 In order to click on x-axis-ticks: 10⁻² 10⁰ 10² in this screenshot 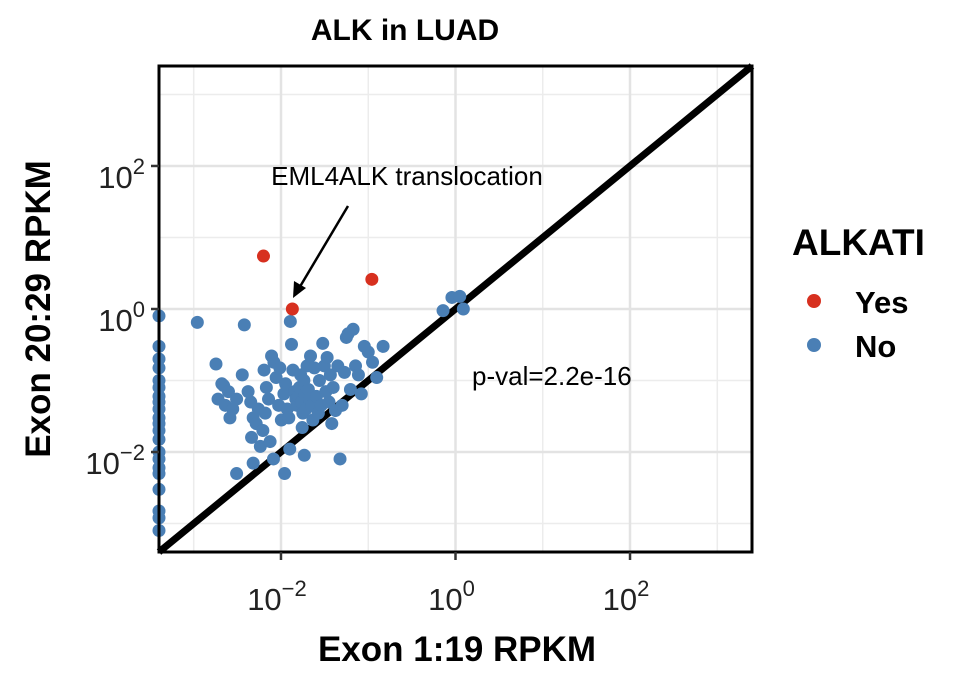, I will do `click(448, 584)`.